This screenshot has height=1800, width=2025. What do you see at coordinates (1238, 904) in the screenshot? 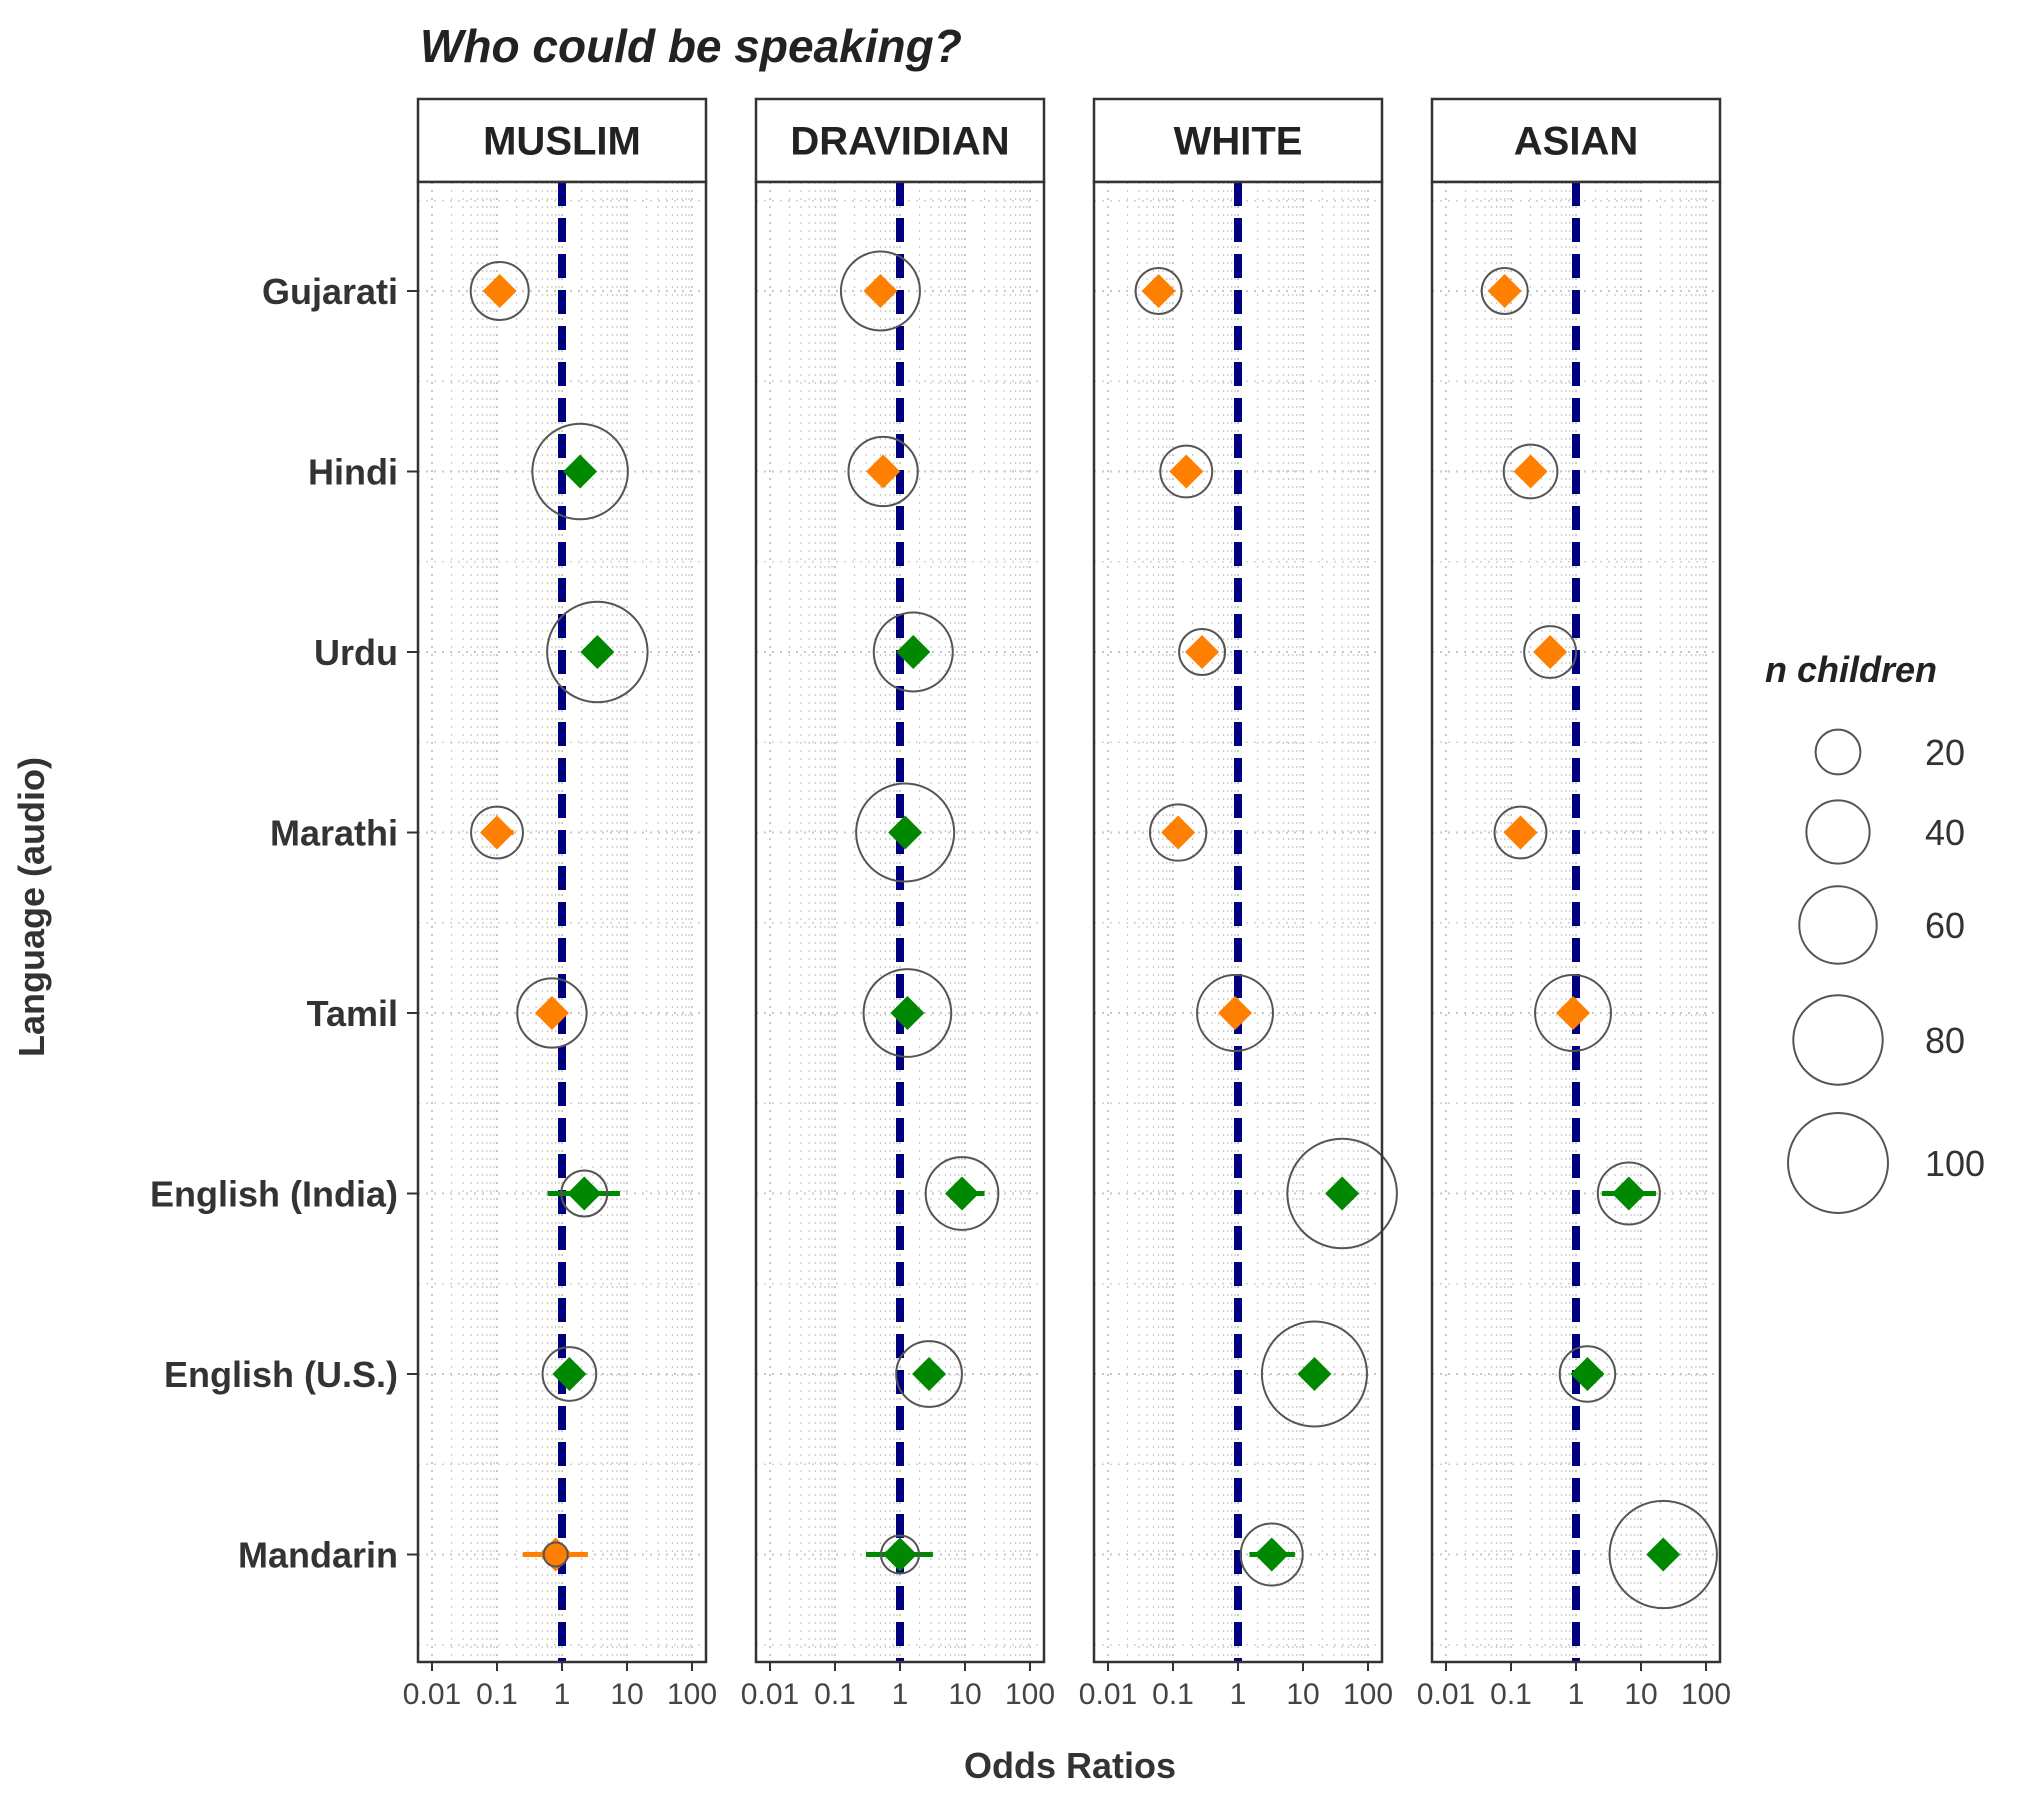
I see `facet-panel-white: WHITE 0.01 0.1 1 10 100` at bounding box center [1238, 904].